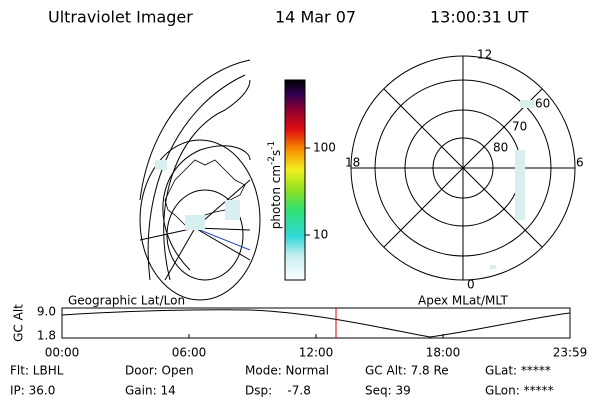  Describe the element at coordinates (512, 184) in the screenshot. I see `polar-emission` at that location.